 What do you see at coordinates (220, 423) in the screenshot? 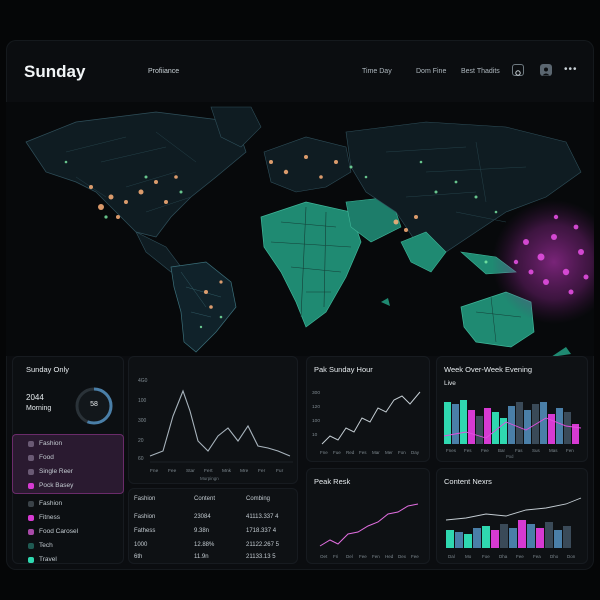
I see `center-line-series` at bounding box center [220, 423].